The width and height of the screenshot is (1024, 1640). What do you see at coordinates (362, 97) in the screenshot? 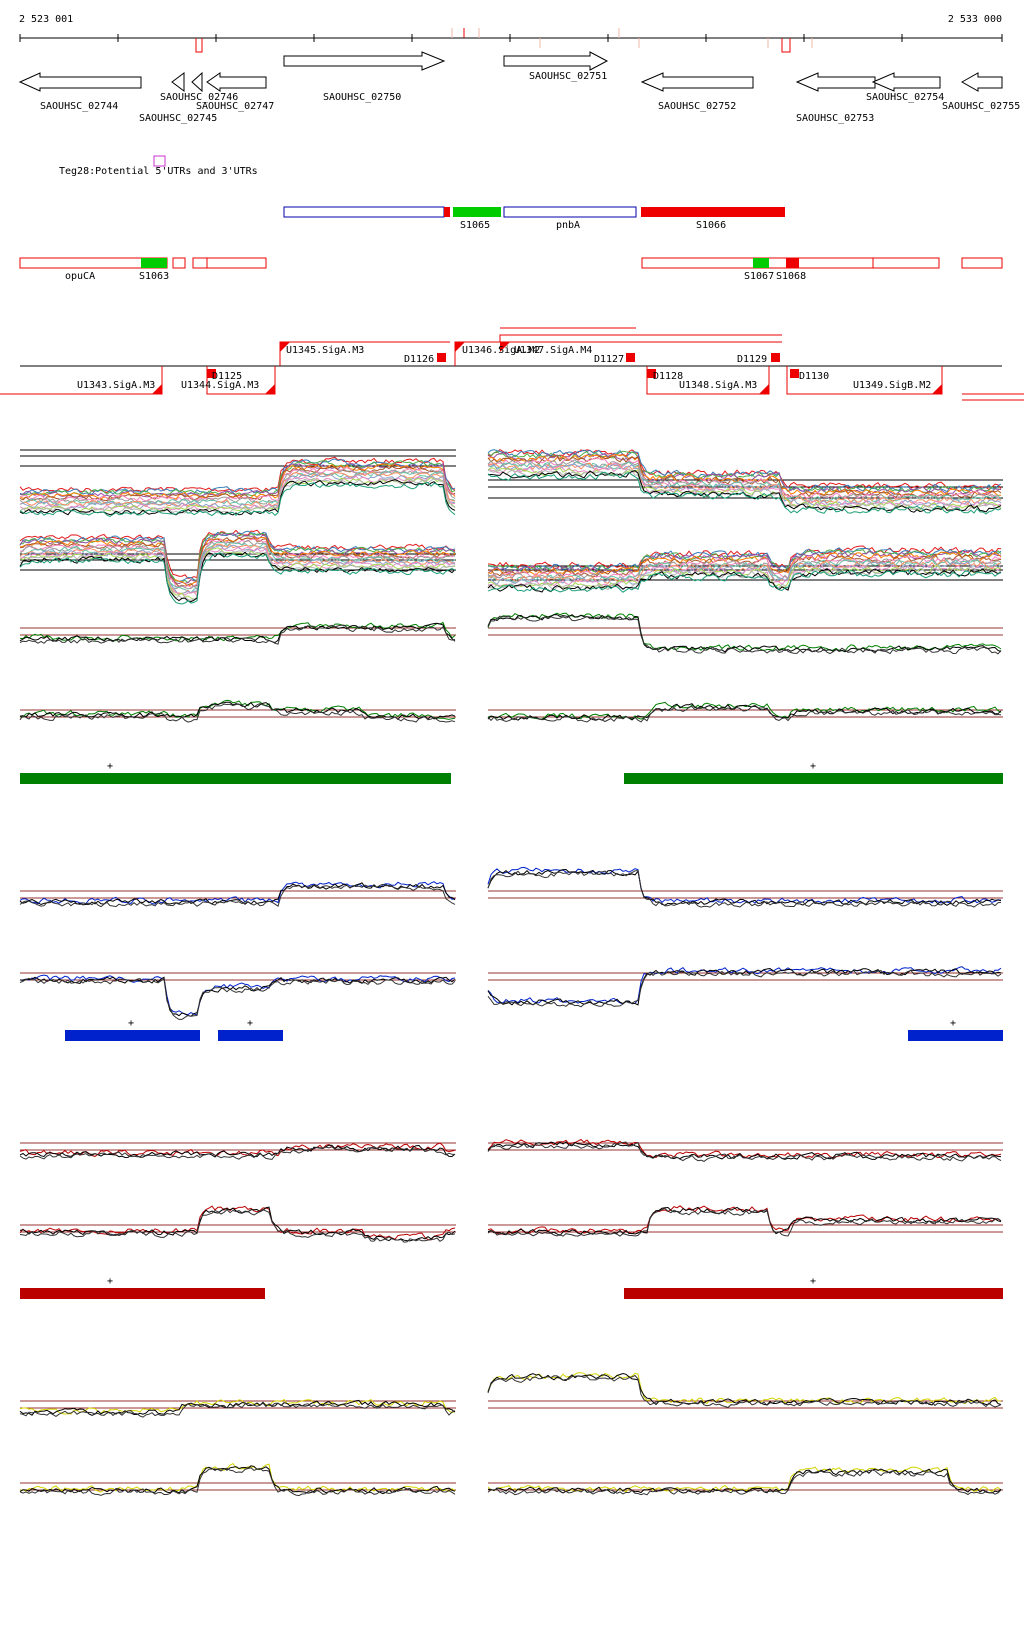
I see `gene-label: SAOUHSC_02750` at bounding box center [362, 97].